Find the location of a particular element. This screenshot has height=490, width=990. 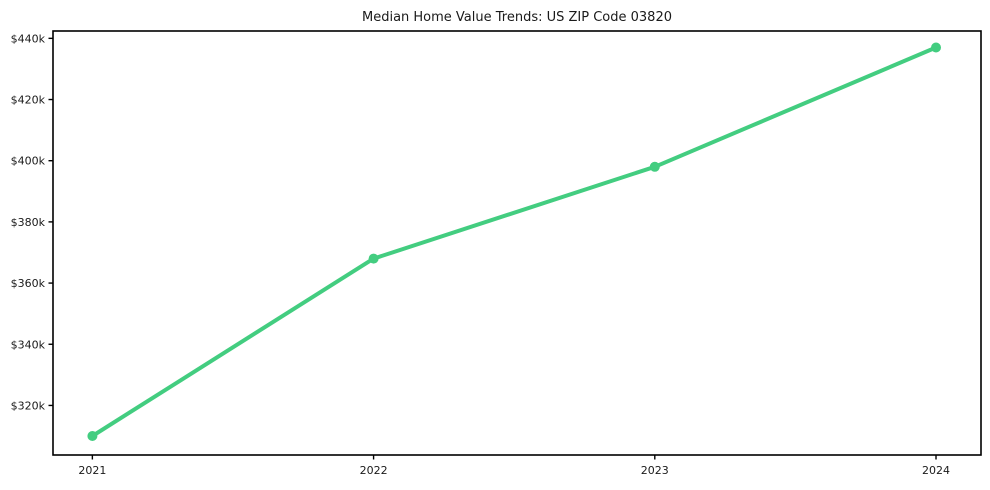

data-point-2021 is located at coordinates (92, 436).